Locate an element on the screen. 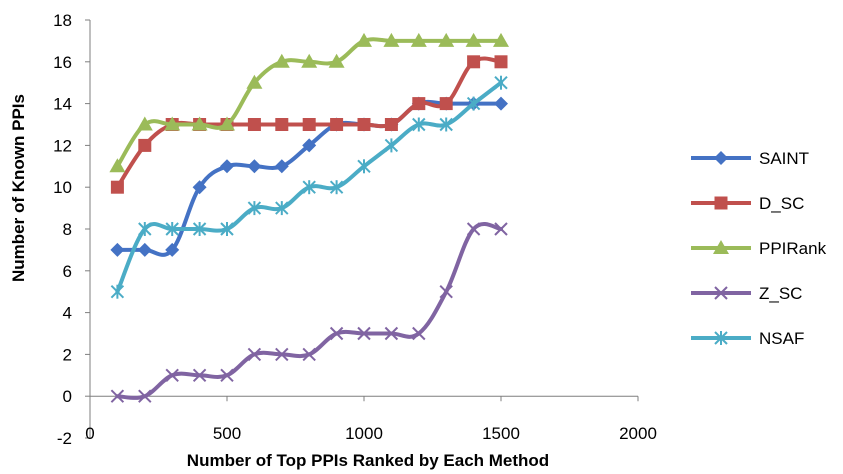  y-tick-labels: -2 0 2 4 6 8 10 12 14 16 18 is located at coordinates (71, 229).